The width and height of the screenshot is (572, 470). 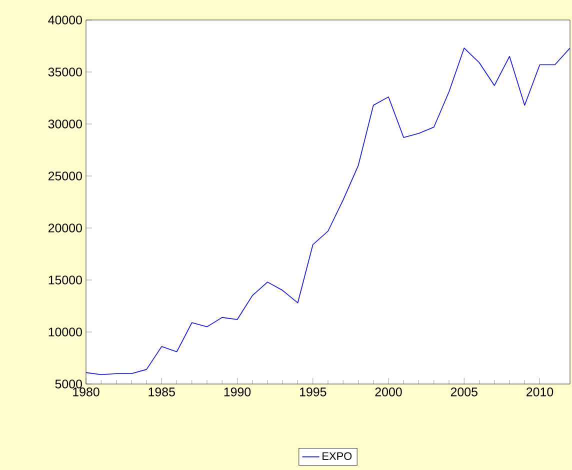 What do you see at coordinates (161, 392) in the screenshot?
I see `x-tick-label: 1985` at bounding box center [161, 392].